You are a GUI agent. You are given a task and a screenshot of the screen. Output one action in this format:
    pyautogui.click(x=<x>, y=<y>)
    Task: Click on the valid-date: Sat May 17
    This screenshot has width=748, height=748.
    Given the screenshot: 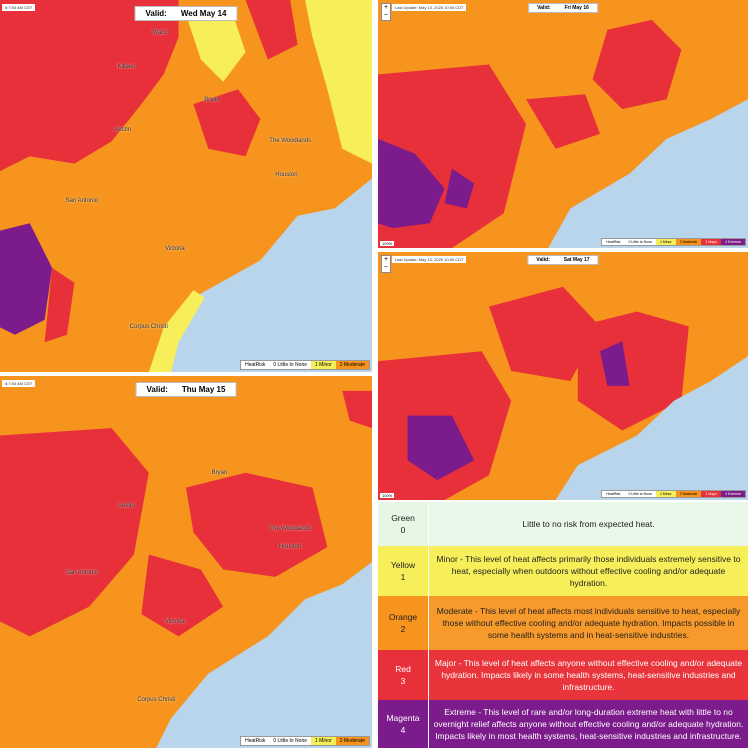 What is the action you would take?
    pyautogui.click(x=576, y=260)
    